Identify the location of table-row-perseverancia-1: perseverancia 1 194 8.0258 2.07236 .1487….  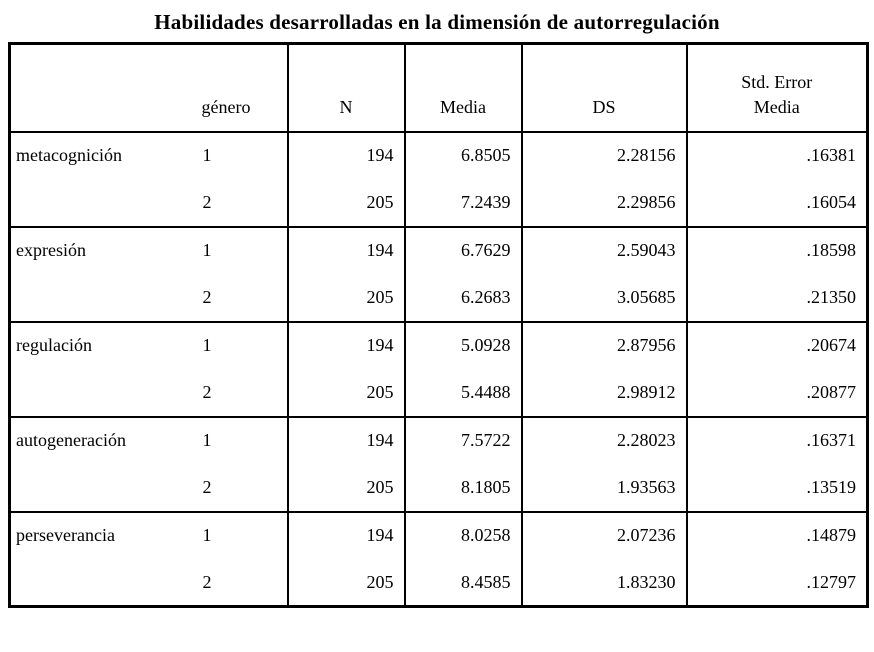
(438, 534).